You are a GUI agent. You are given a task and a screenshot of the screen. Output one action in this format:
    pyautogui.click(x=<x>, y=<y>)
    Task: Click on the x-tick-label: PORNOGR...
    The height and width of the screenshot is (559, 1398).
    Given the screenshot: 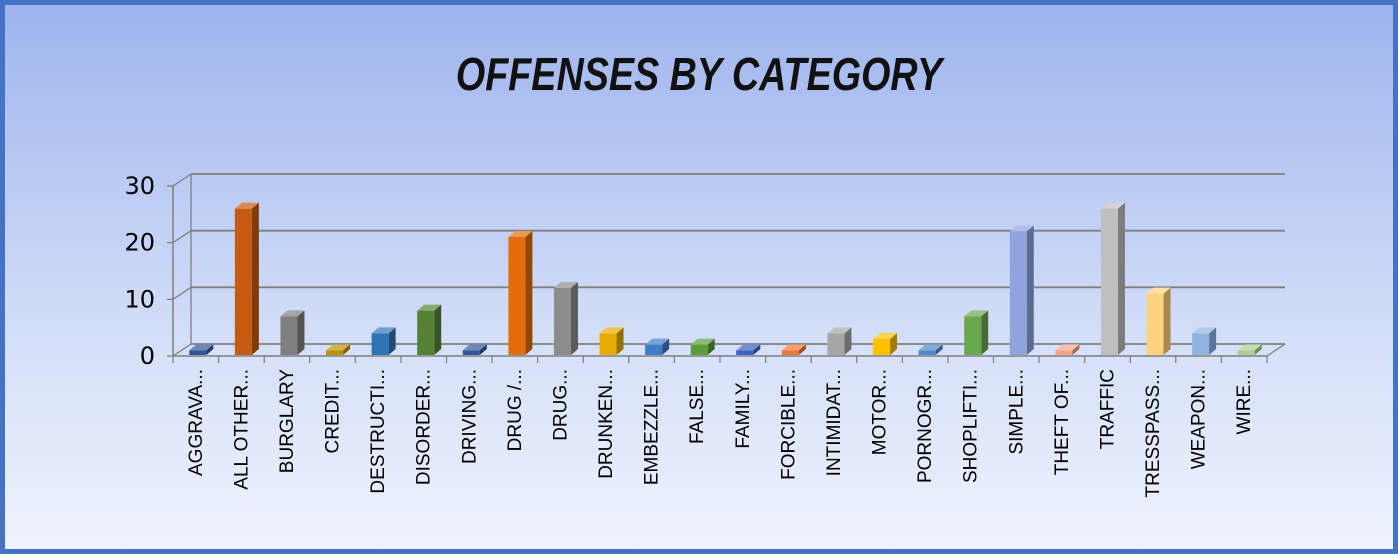 What is the action you would take?
    pyautogui.click(x=925, y=426)
    